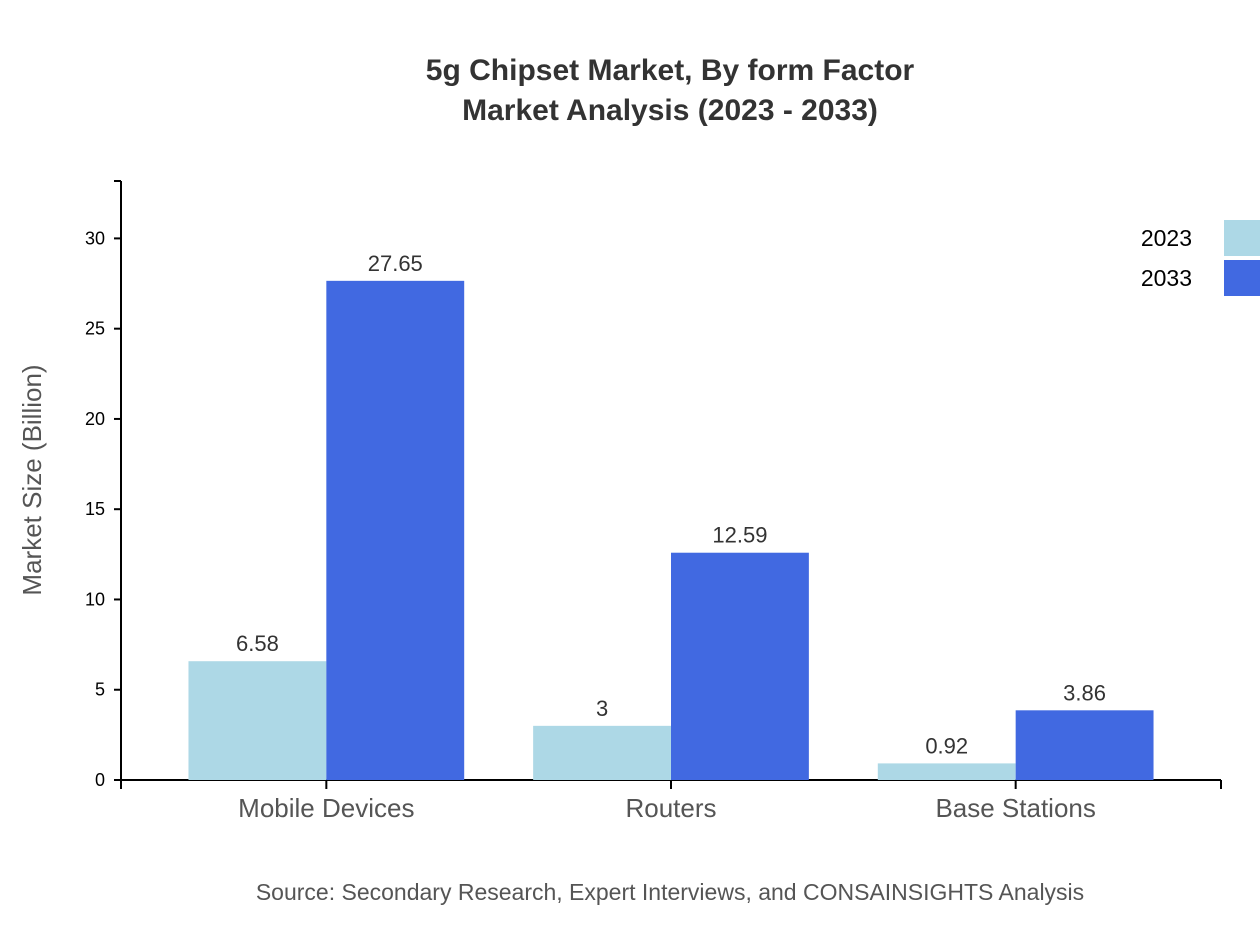 This screenshot has width=1260, height=925. I want to click on legend-label: 2023, so click(1166, 238).